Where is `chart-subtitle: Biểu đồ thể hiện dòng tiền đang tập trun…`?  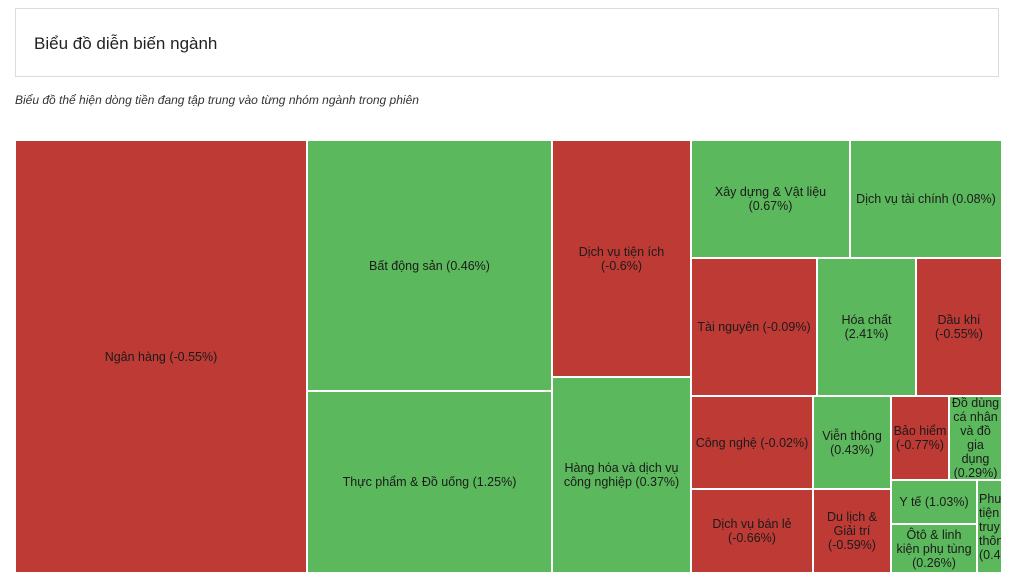
chart-subtitle: Biểu đồ thể hiện dòng tiền đang tập trun… is located at coordinates (217, 100).